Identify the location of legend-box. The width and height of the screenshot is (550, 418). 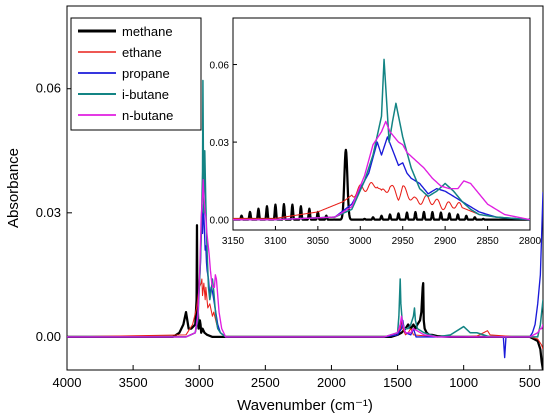
(136, 74).